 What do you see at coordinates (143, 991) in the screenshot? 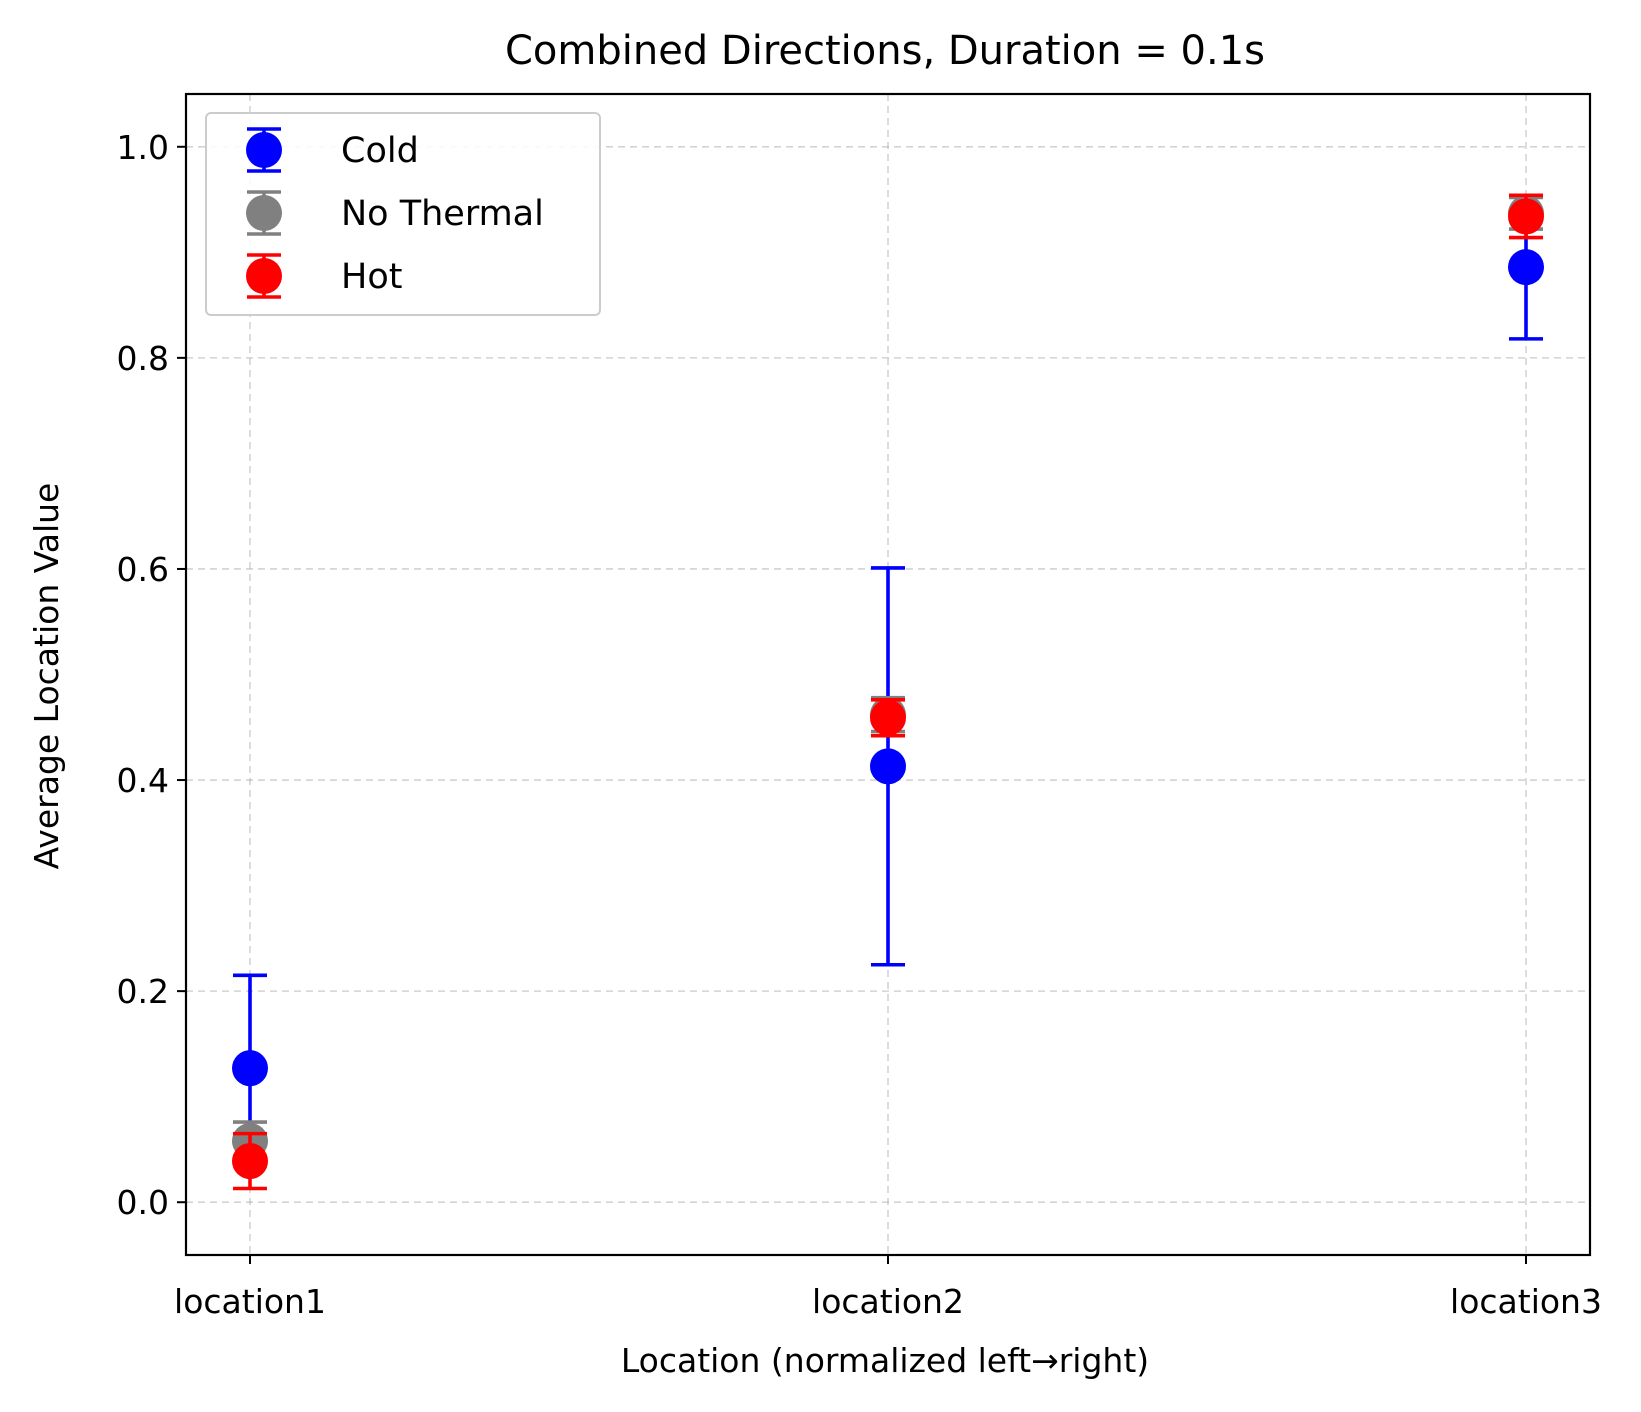
I see `y-tick-label: 0.2` at bounding box center [143, 991].